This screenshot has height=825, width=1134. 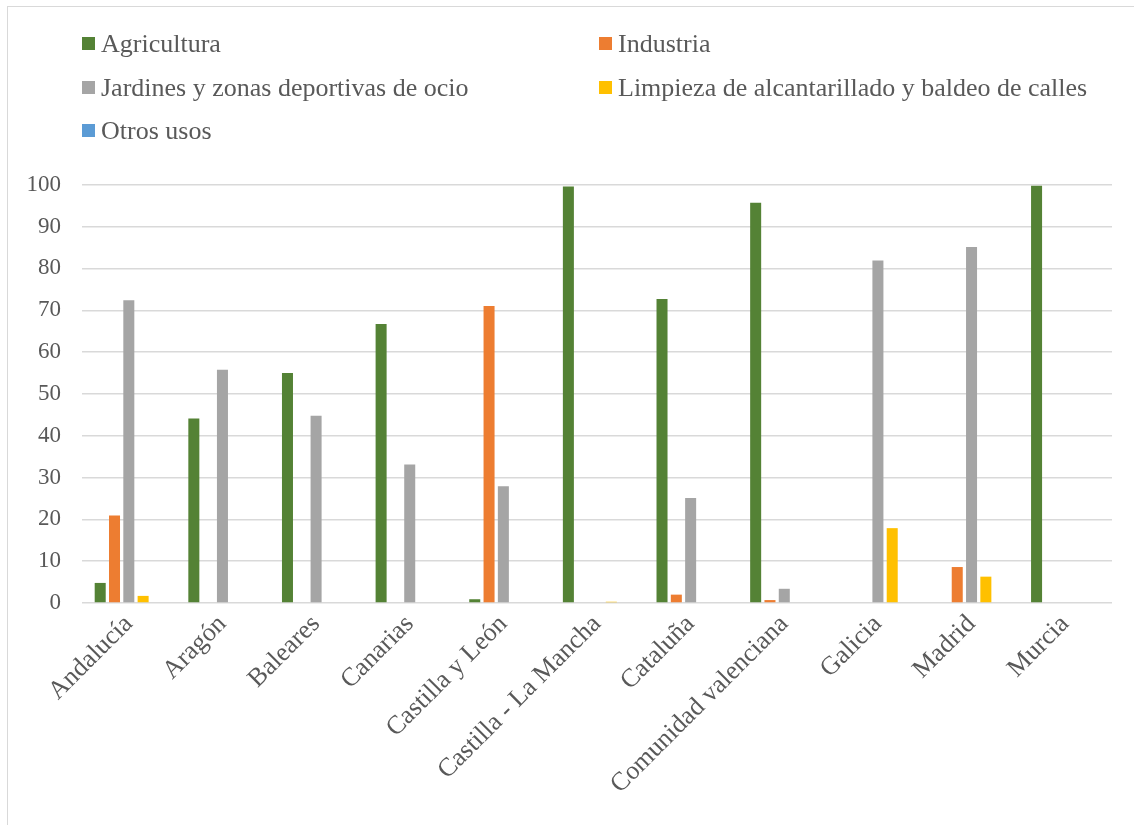 What do you see at coordinates (55, 602) in the screenshot?
I see `y-tick-label: 0` at bounding box center [55, 602].